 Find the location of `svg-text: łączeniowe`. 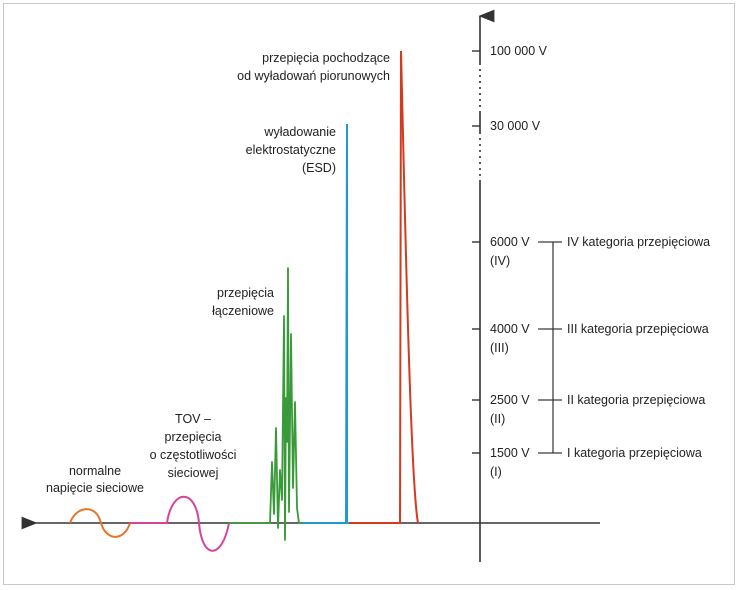

svg-text: łączeniowe is located at coordinates (243, 311).